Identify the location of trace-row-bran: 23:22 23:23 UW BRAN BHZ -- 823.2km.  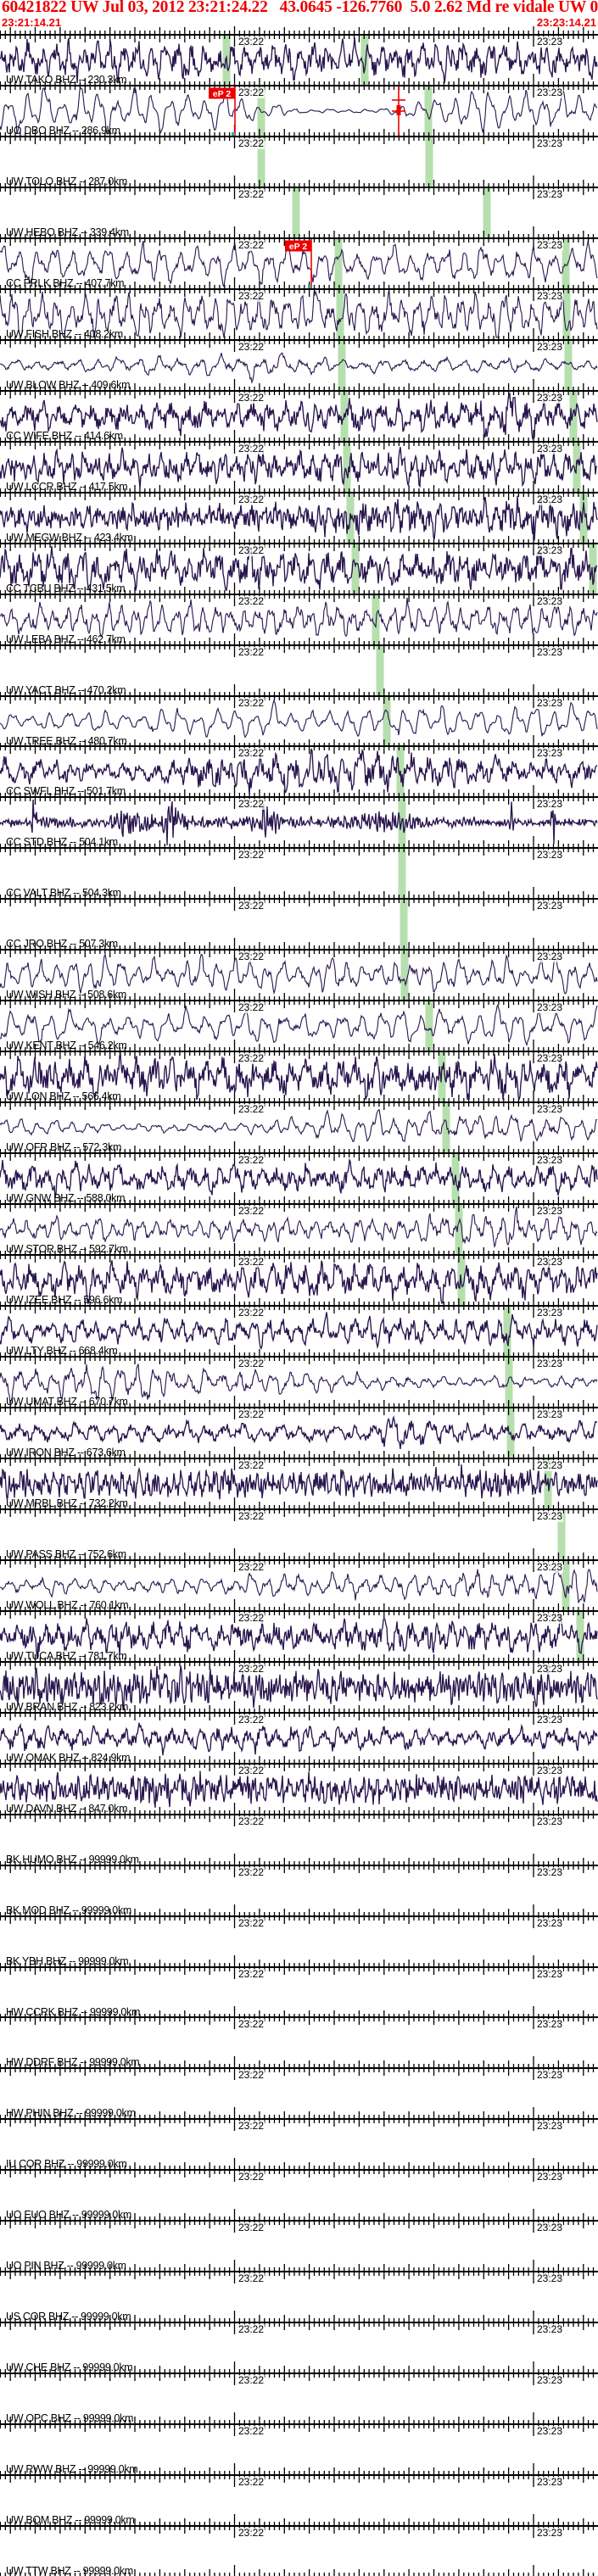
(299, 1686).